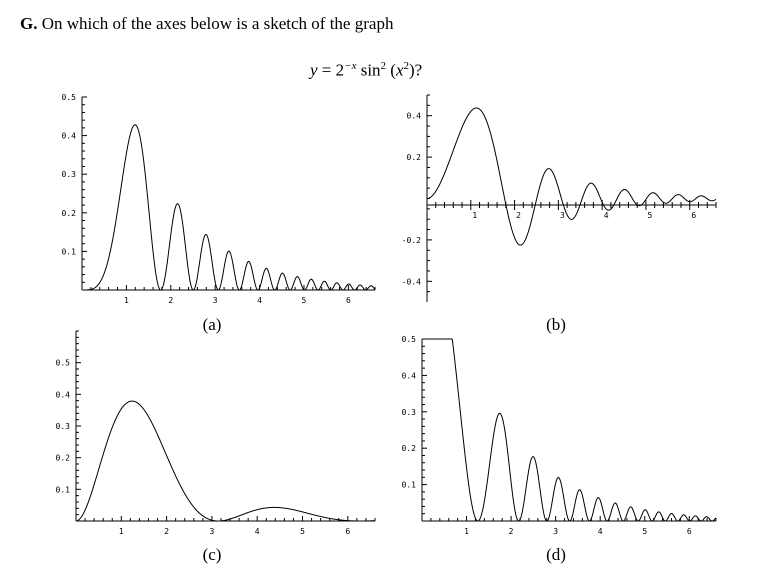  What do you see at coordinates (69, 213) in the screenshot?
I see `panel-a-y-tick-label: 0.2` at bounding box center [69, 213].